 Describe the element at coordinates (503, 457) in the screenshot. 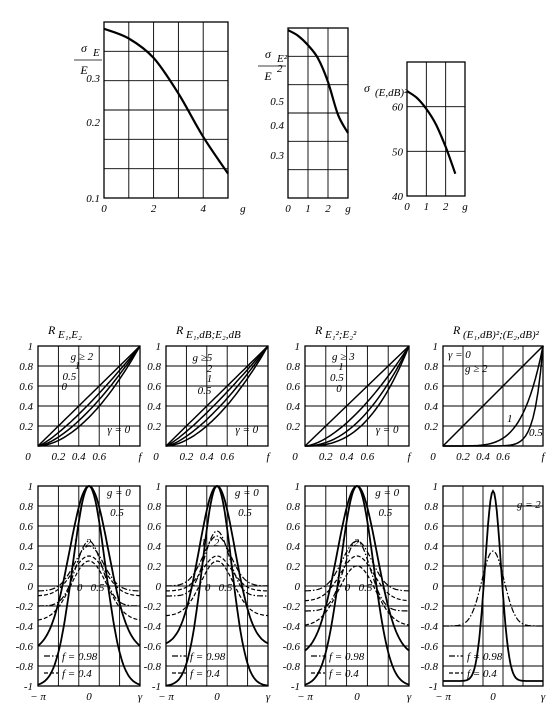

I see `x-tick-label: 0.6` at that location.